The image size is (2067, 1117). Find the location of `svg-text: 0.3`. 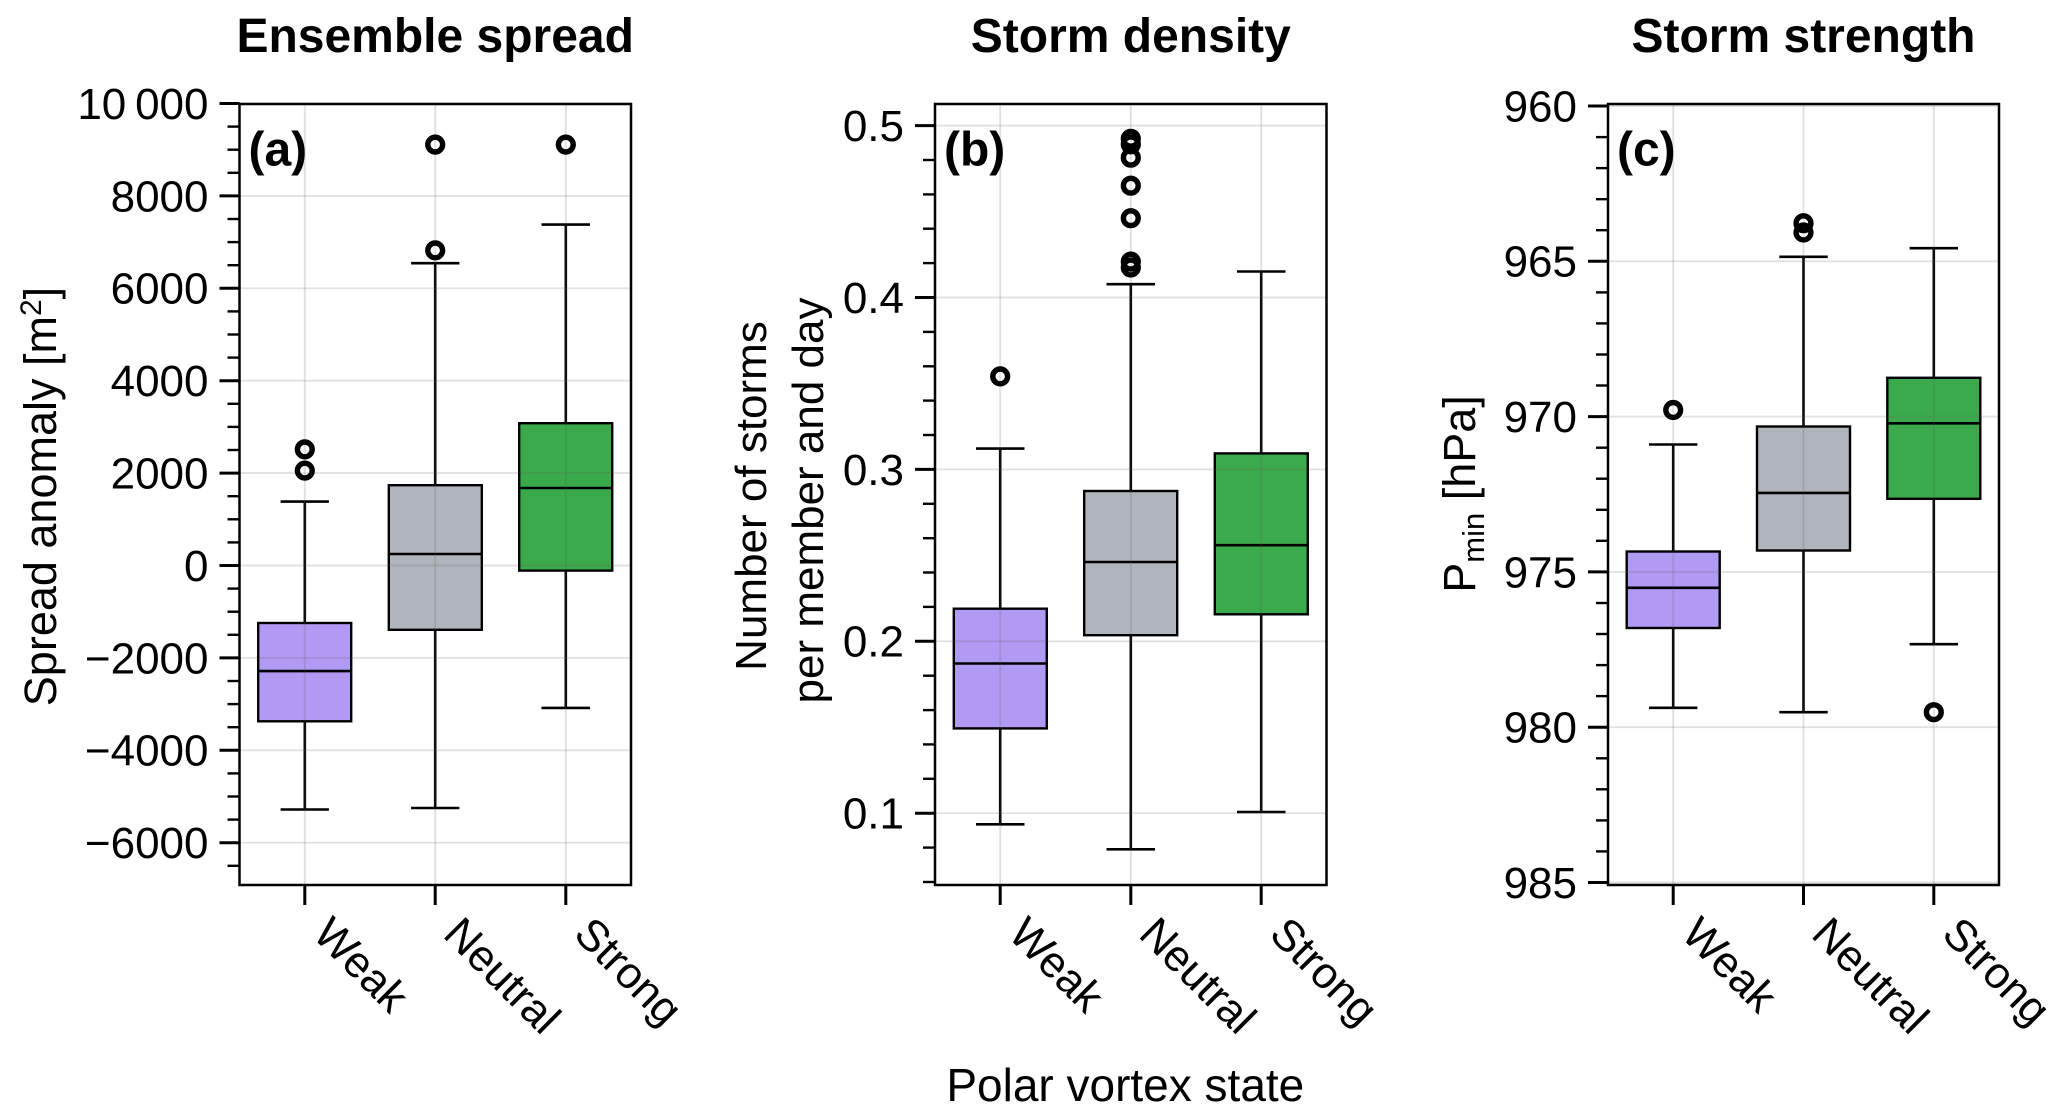

svg-text: 0.3 is located at coordinates (873, 470).